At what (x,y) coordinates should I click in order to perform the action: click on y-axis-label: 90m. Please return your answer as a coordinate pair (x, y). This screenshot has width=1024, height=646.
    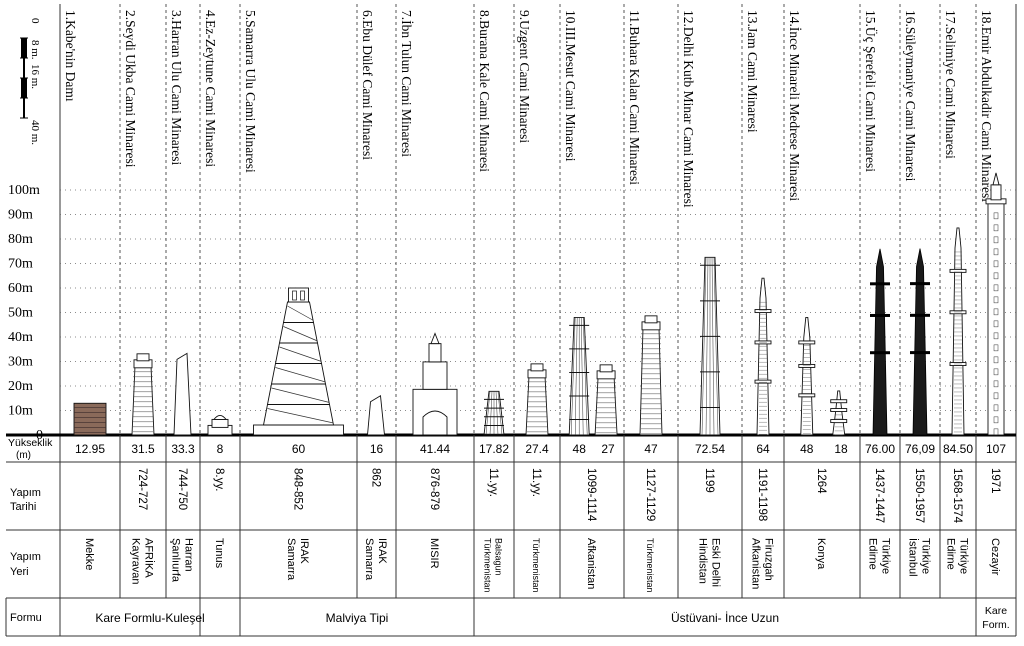
    Looking at the image, I should click on (20, 215).